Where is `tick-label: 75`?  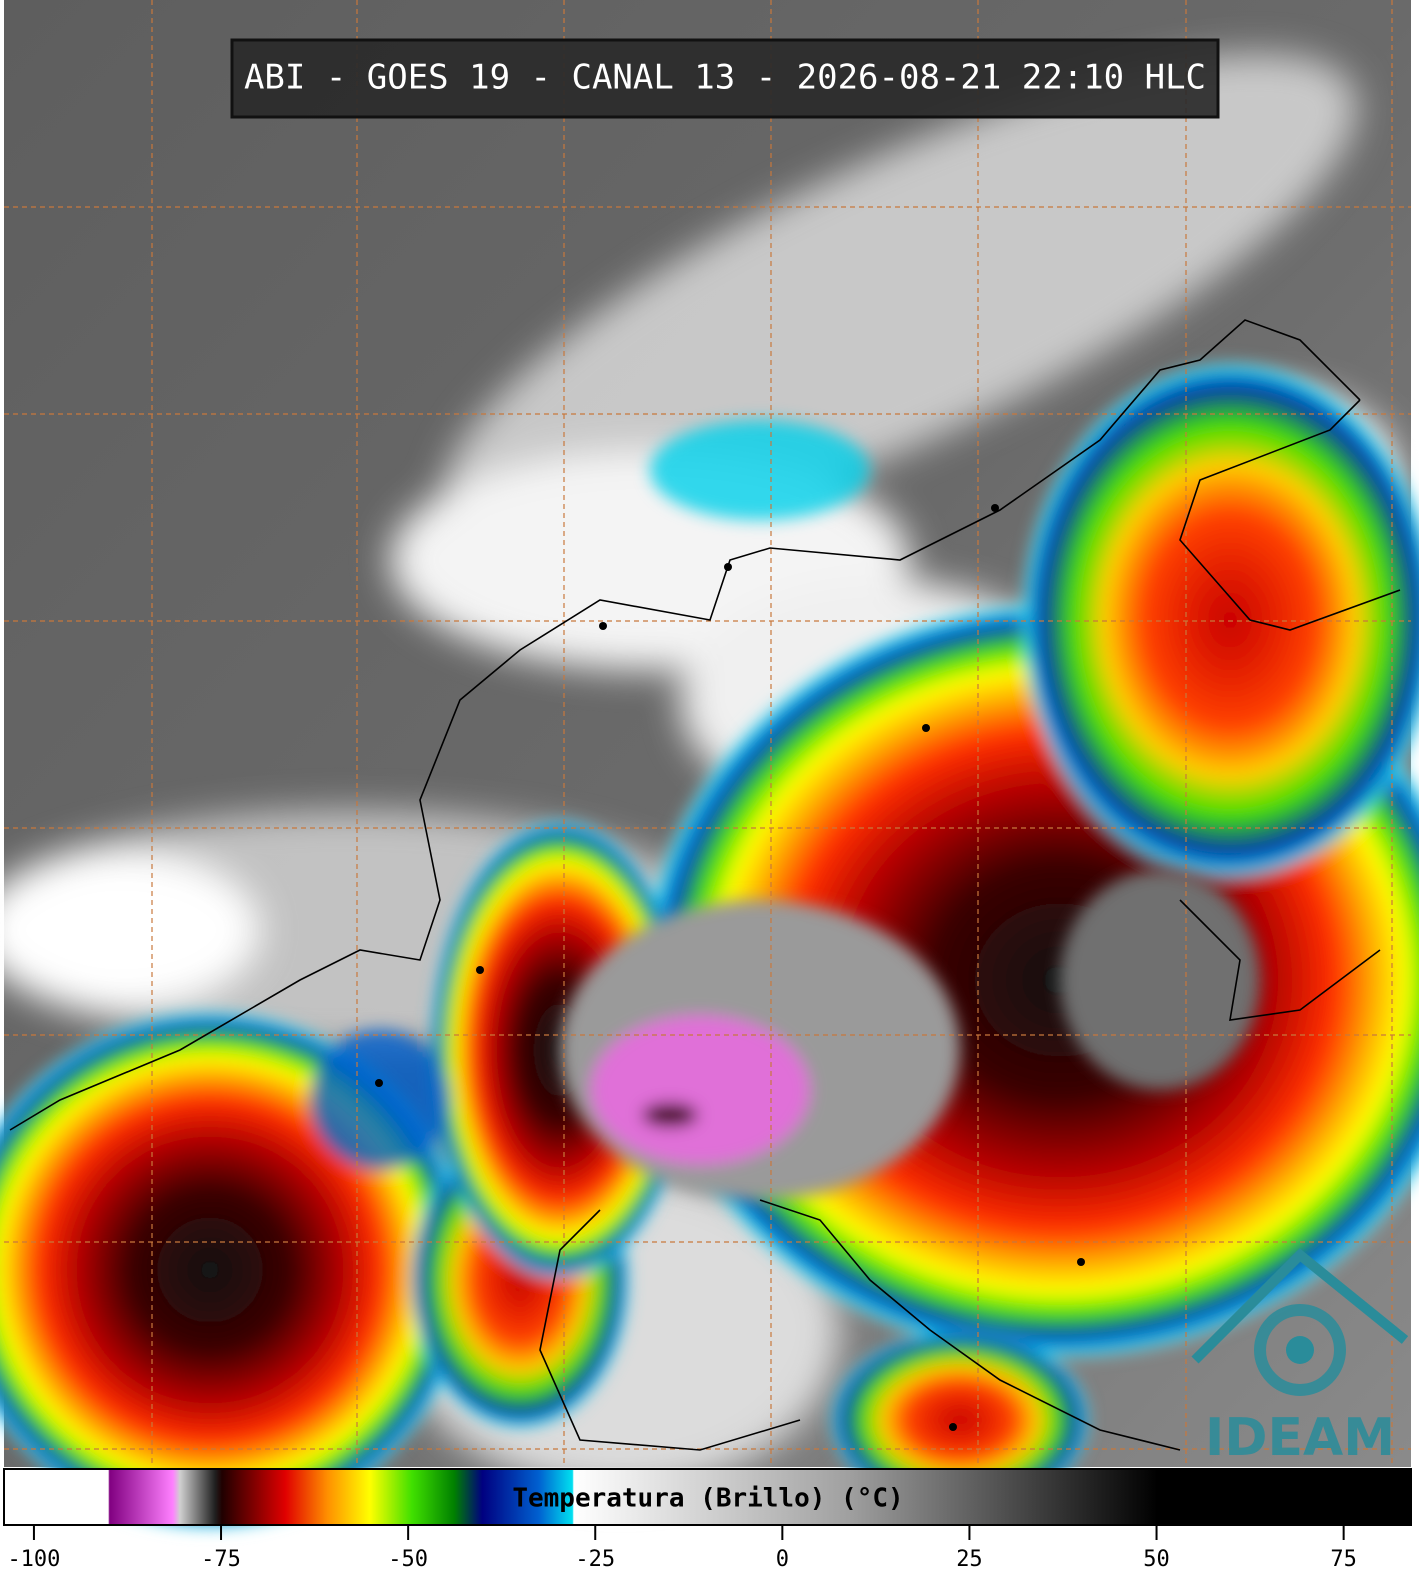 tick-label: 75 is located at coordinates (1343, 1559).